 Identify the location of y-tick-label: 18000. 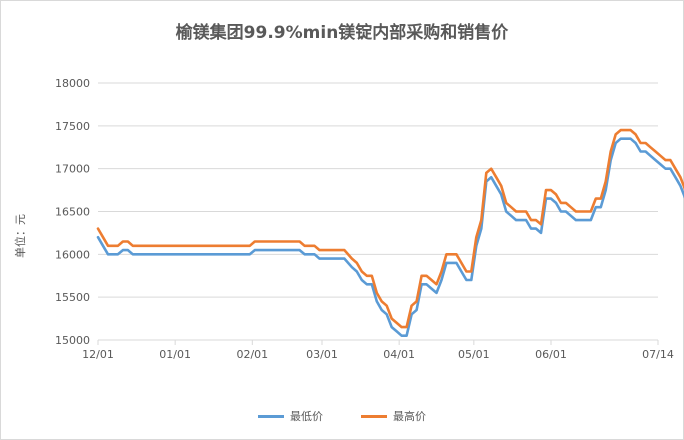
(72, 83).